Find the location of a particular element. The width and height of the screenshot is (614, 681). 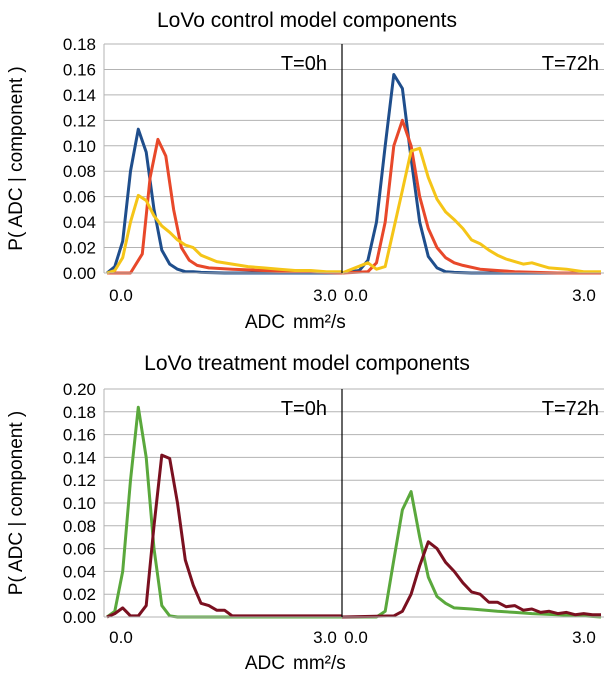

chart-title: LoVo control model components is located at coordinates (307, 20).